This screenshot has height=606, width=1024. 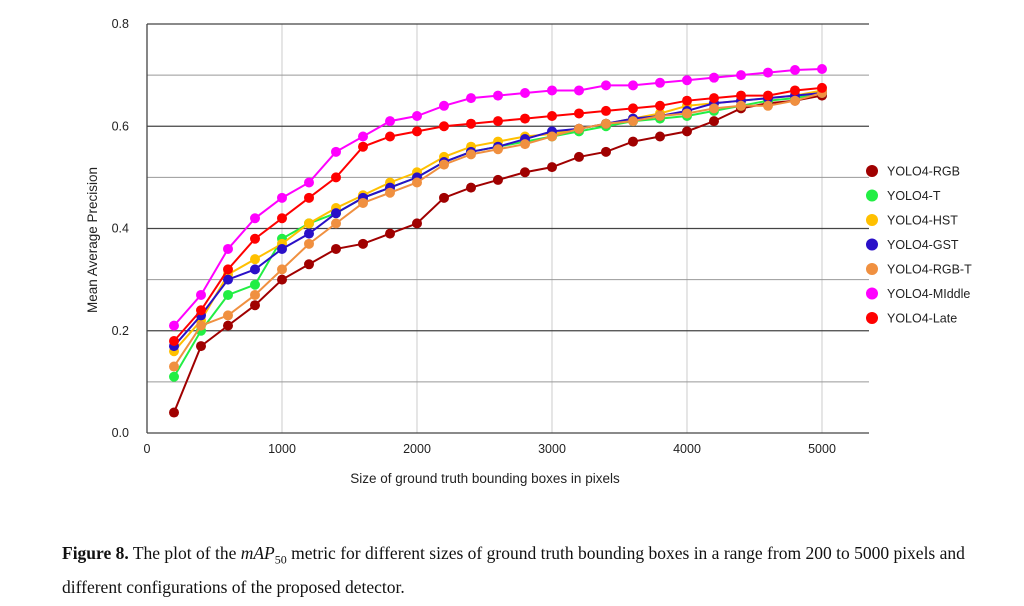 What do you see at coordinates (914, 196) in the screenshot?
I see `legend-label: YOLO4-T` at bounding box center [914, 196].